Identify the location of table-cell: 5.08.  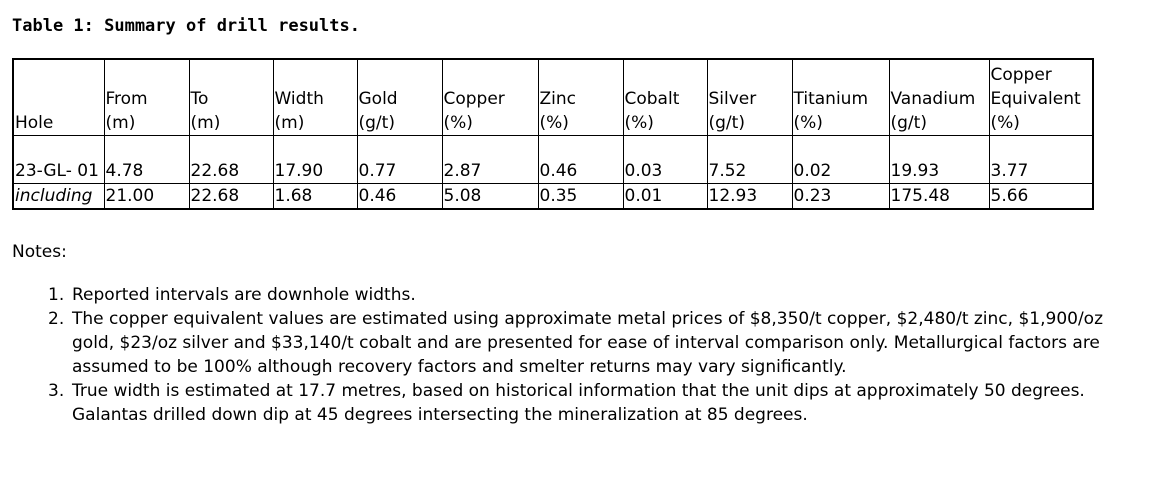
(490, 195).